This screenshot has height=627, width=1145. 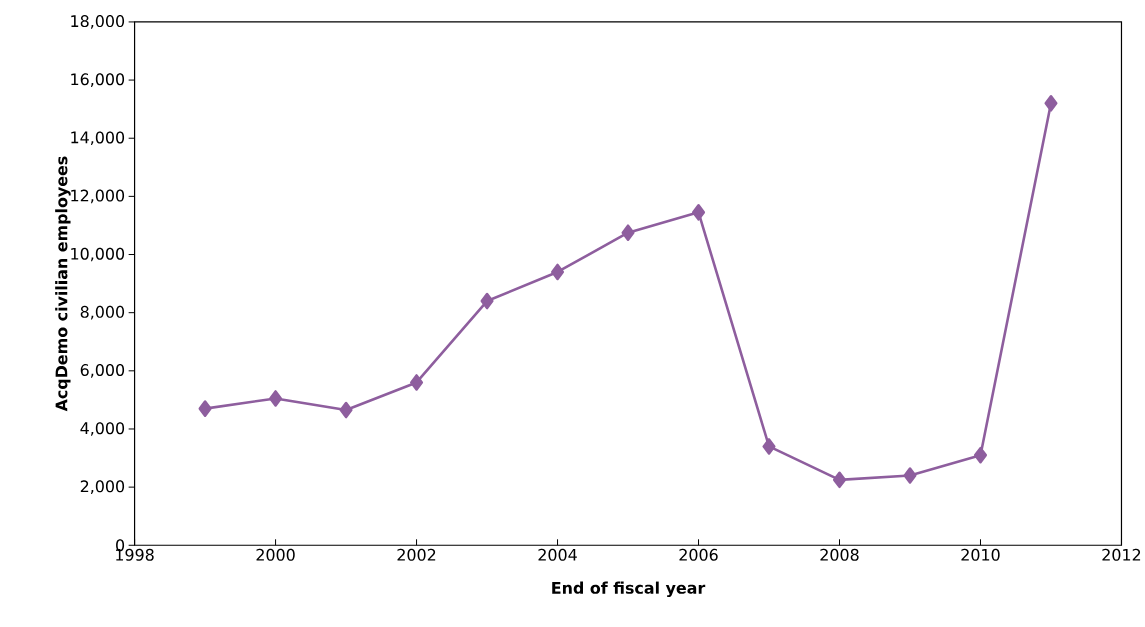 What do you see at coordinates (98, 22) in the screenshot?
I see `y-tick-label: 18,000` at bounding box center [98, 22].